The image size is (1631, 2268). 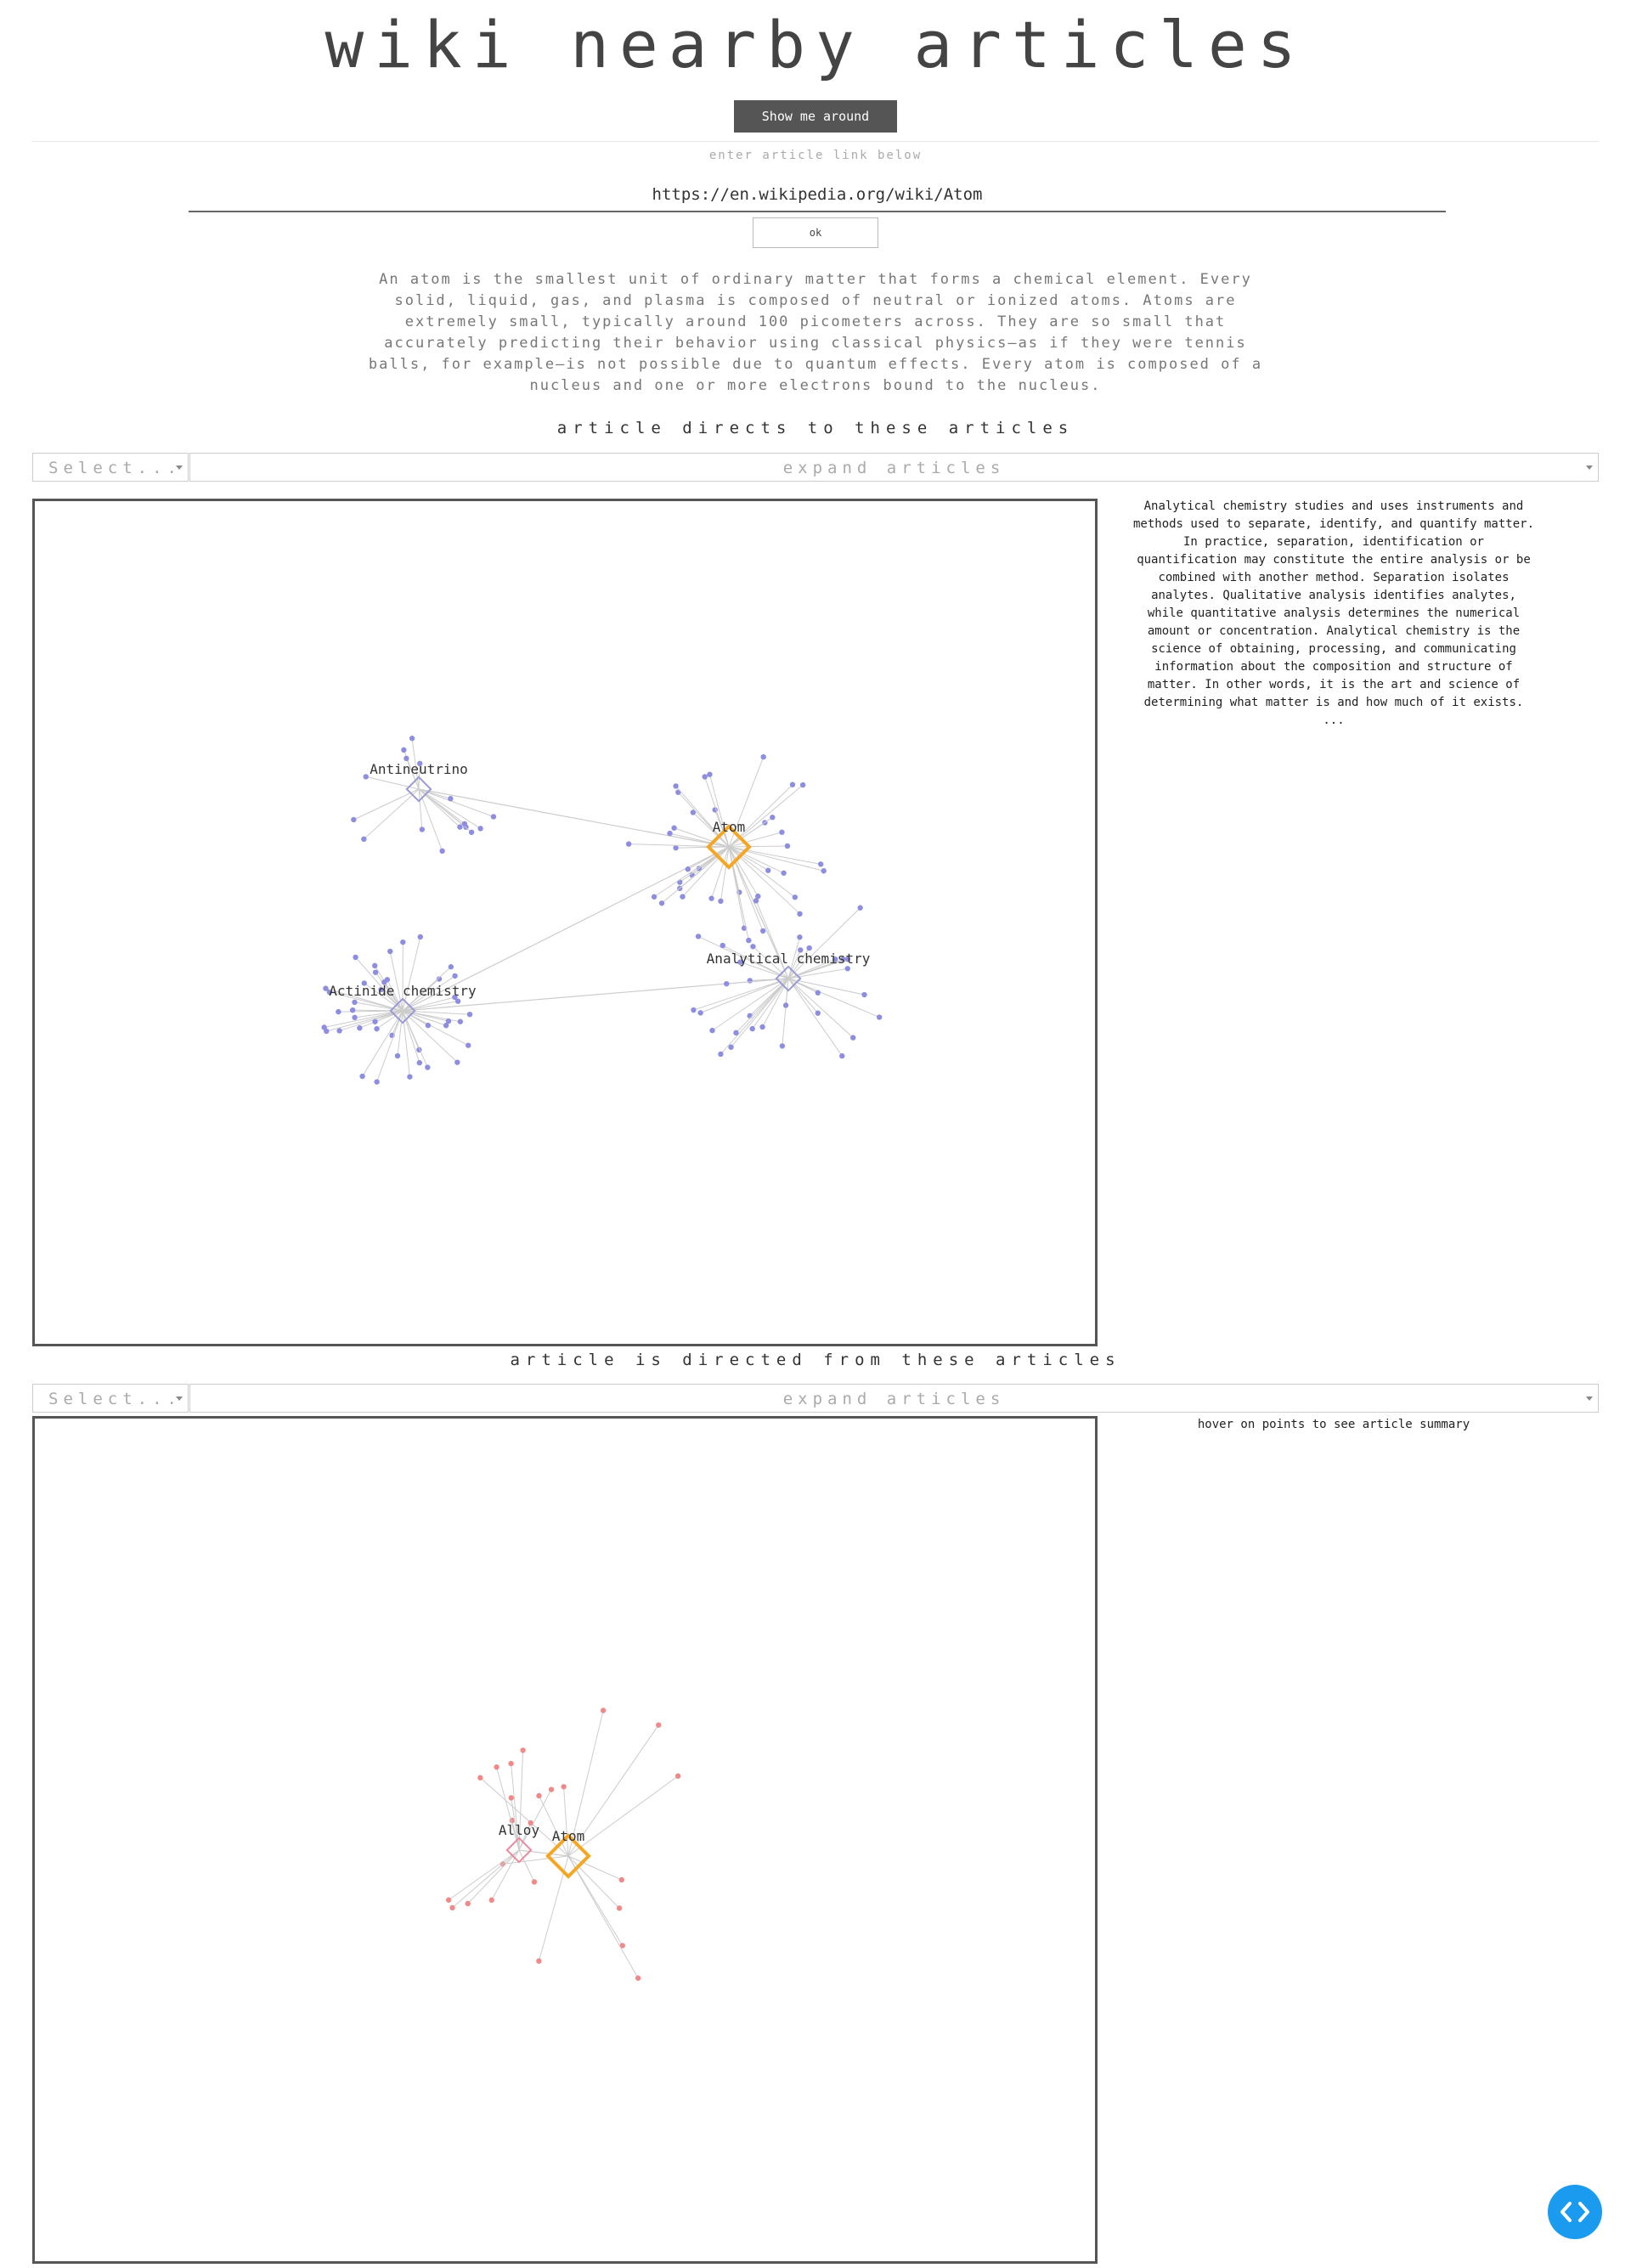 What do you see at coordinates (418, 789) in the screenshot?
I see `hub-node-antineutrino` at bounding box center [418, 789].